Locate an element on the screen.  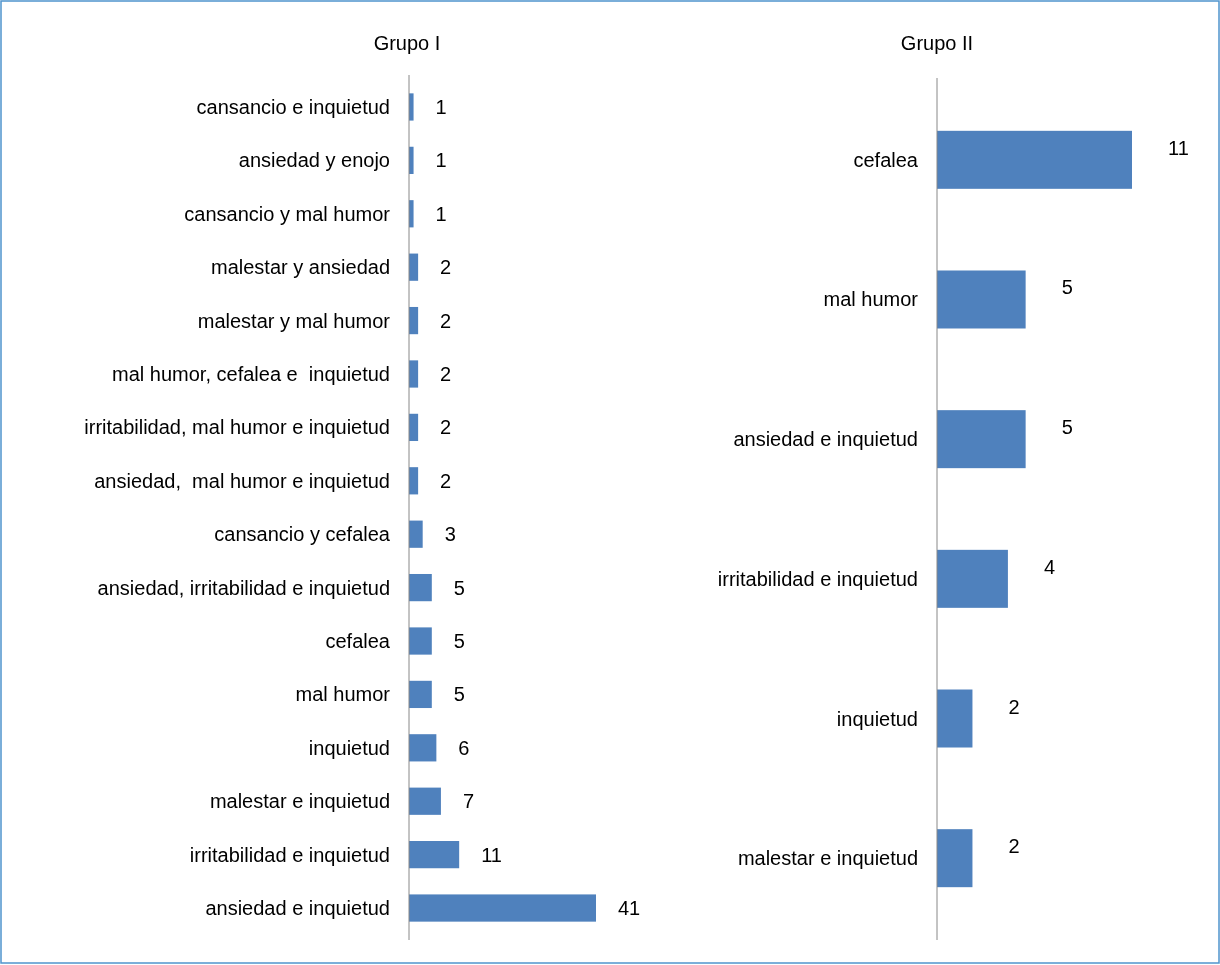
data-label: 41 is located at coordinates (629, 908).